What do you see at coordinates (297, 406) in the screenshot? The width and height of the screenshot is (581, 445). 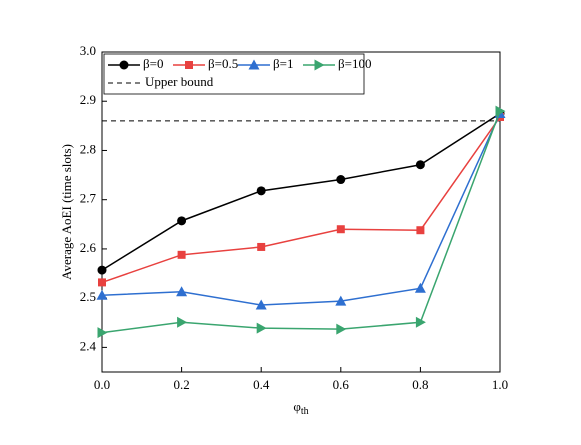 I see `x-axis-label-base: φ` at bounding box center [297, 406].